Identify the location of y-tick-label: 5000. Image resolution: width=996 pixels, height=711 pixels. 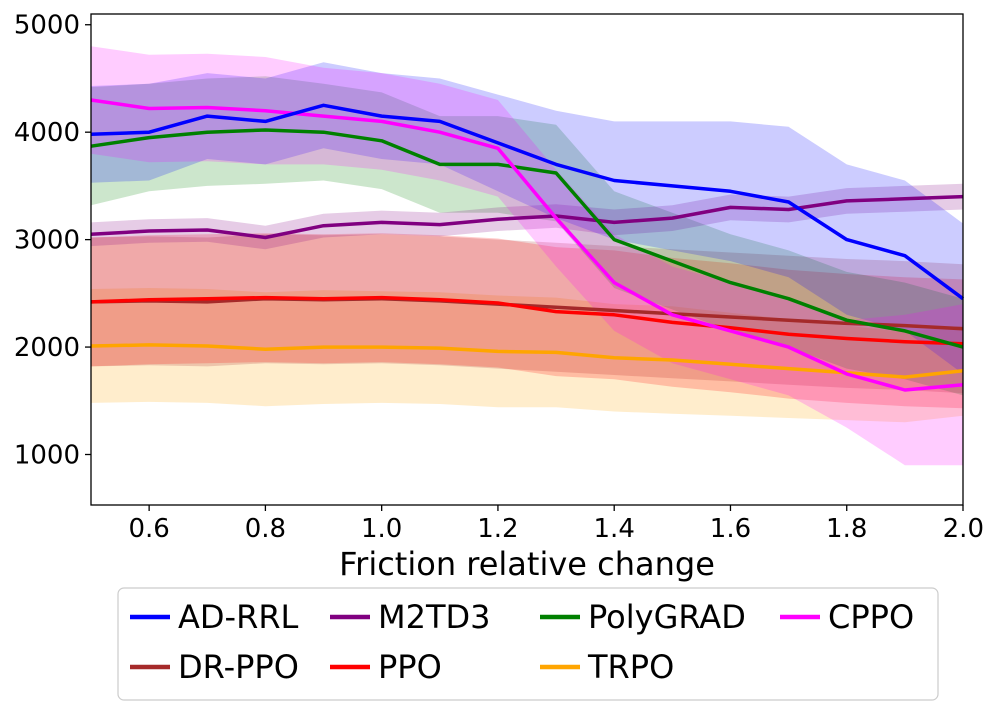
(47, 26).